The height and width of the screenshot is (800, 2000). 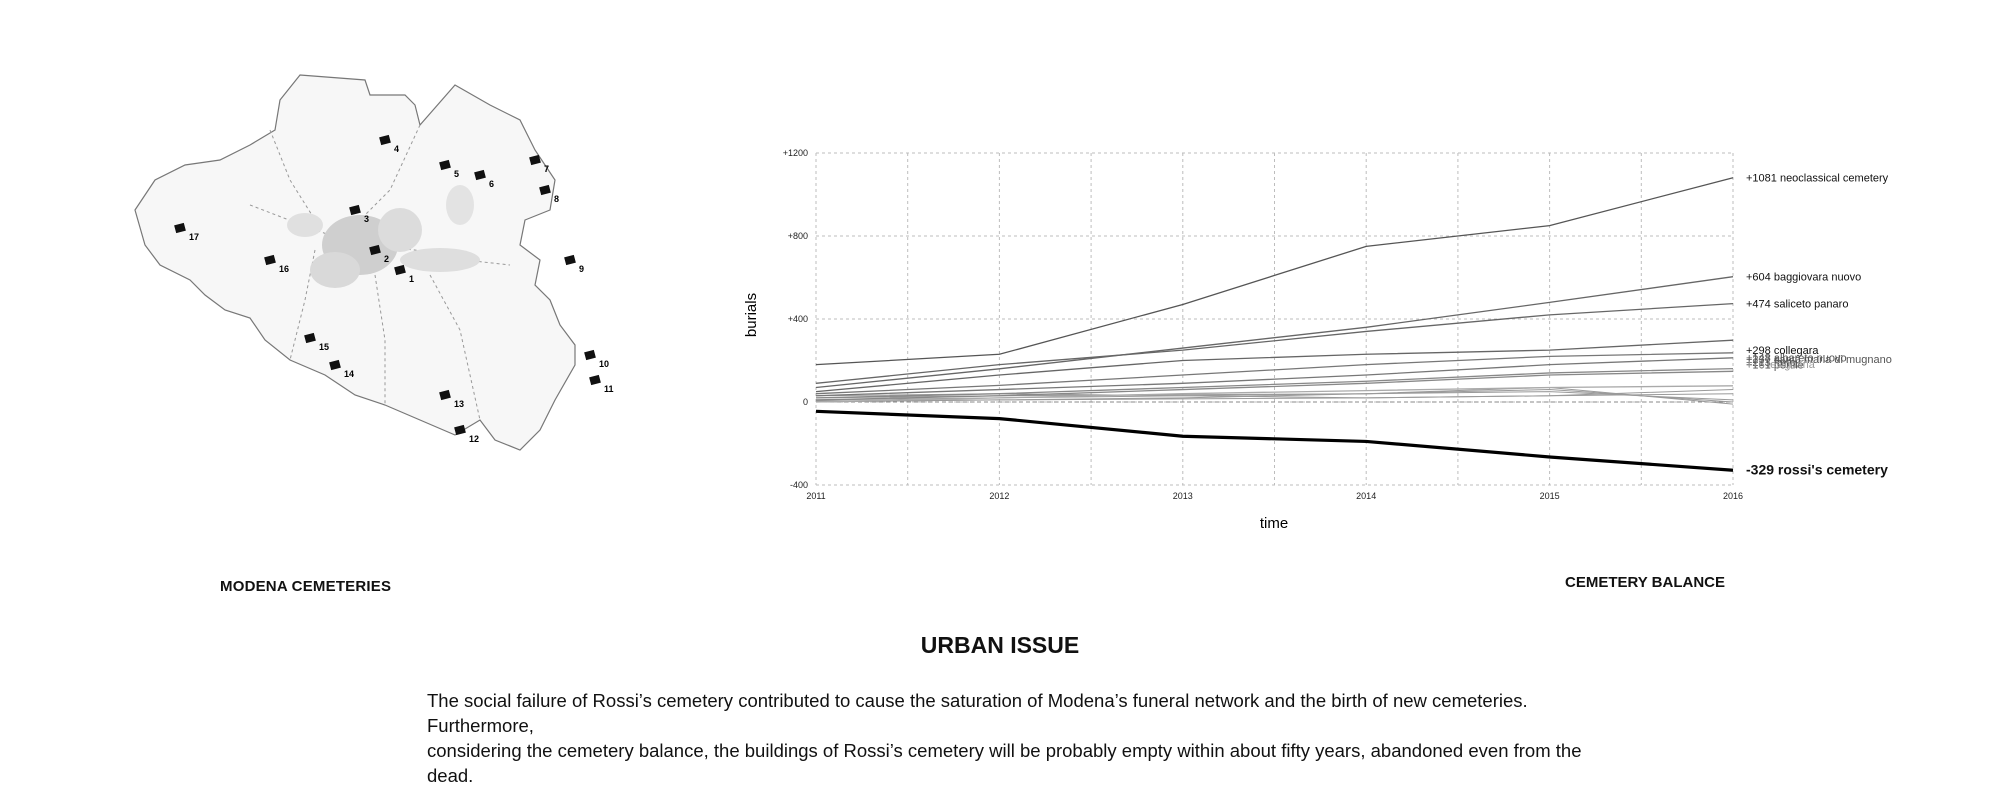 What do you see at coordinates (451, 399) in the screenshot?
I see `cemetery-marker: 13` at bounding box center [451, 399].